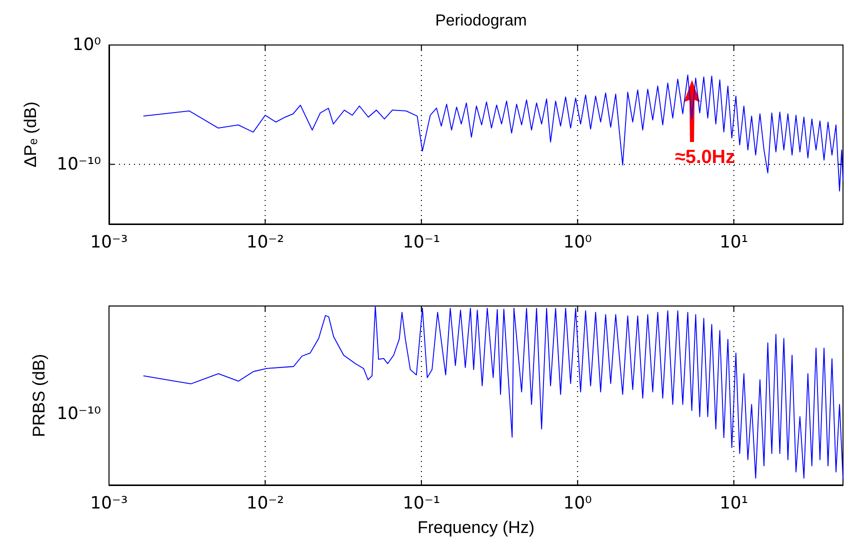 This screenshot has height=552, width=845. Describe the element at coordinates (30, 135) in the screenshot. I see `y-axis-title: ΔPₑ (dB)` at that location.